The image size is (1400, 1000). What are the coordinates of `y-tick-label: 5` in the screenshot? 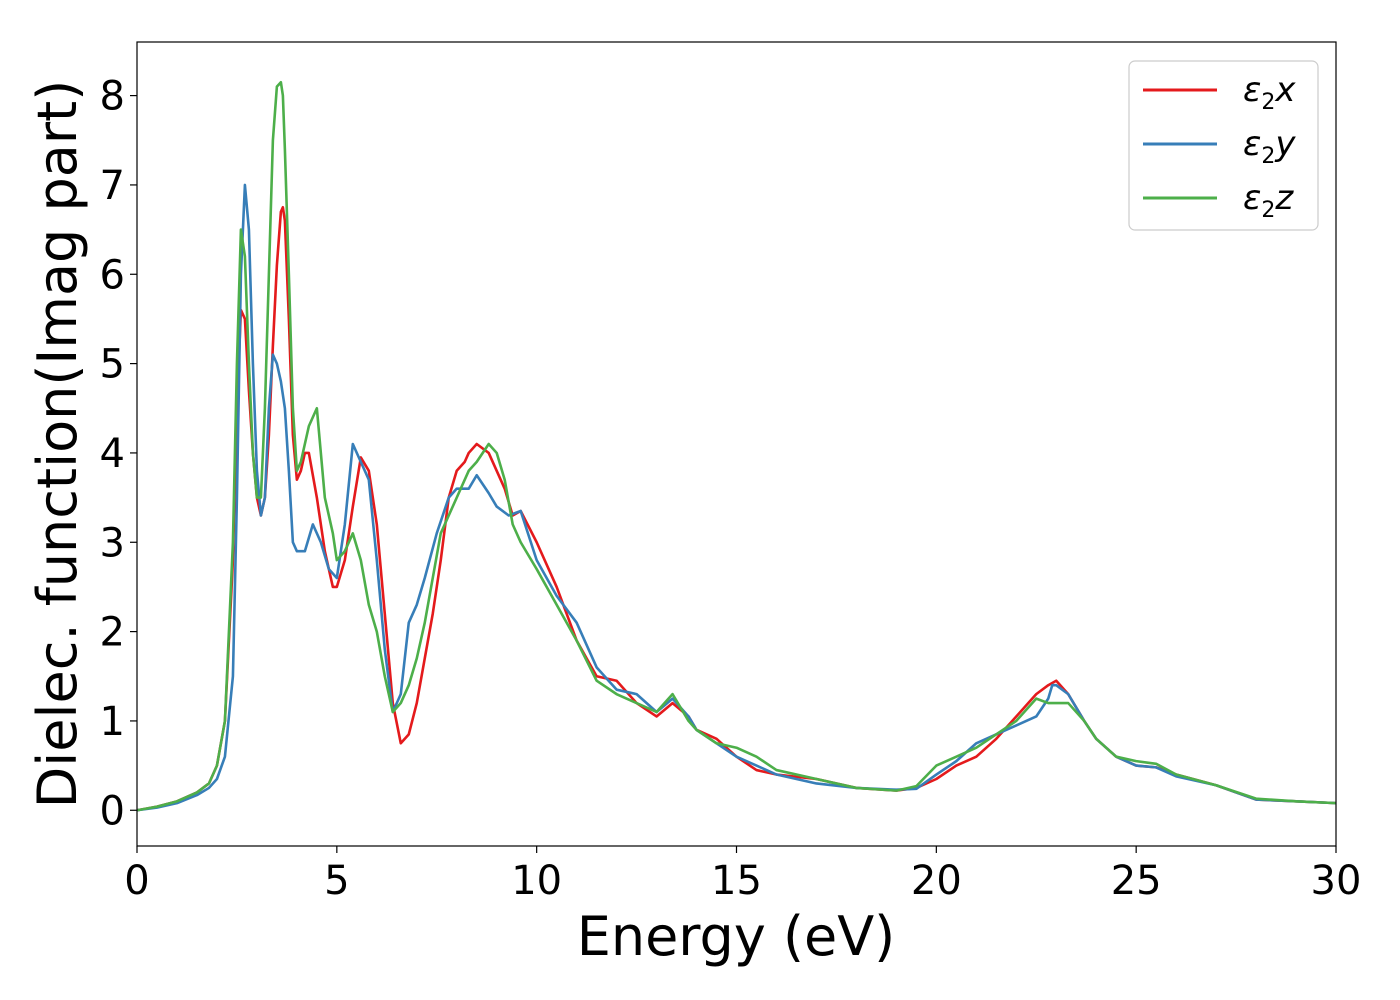 It's located at (112, 365).